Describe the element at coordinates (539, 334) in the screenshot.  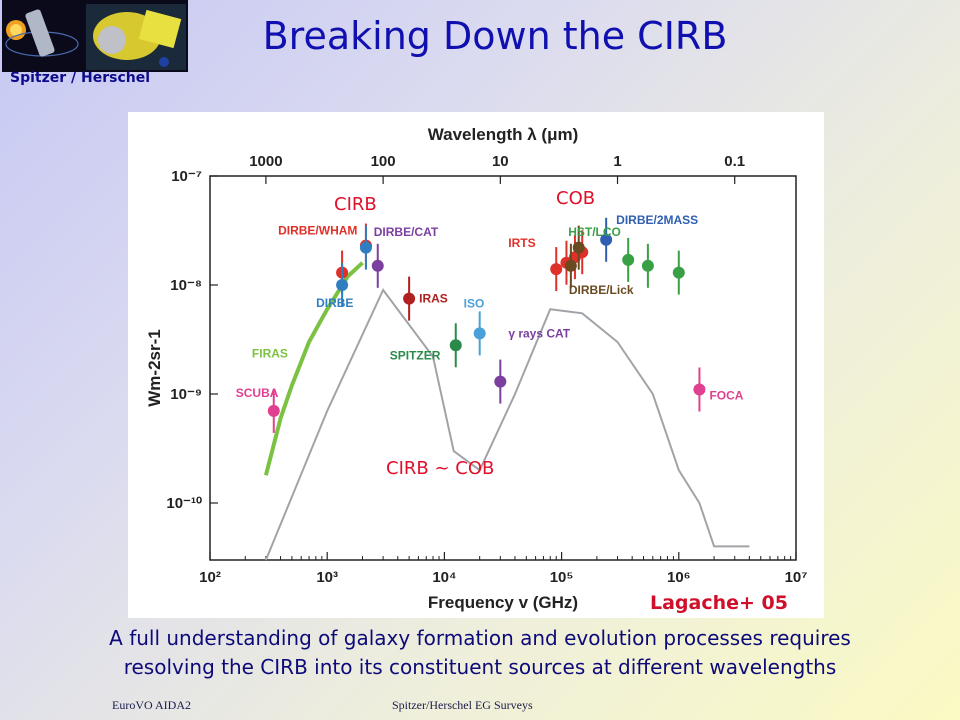
I see `series-label-rays-cat: γ rays CAT` at that location.